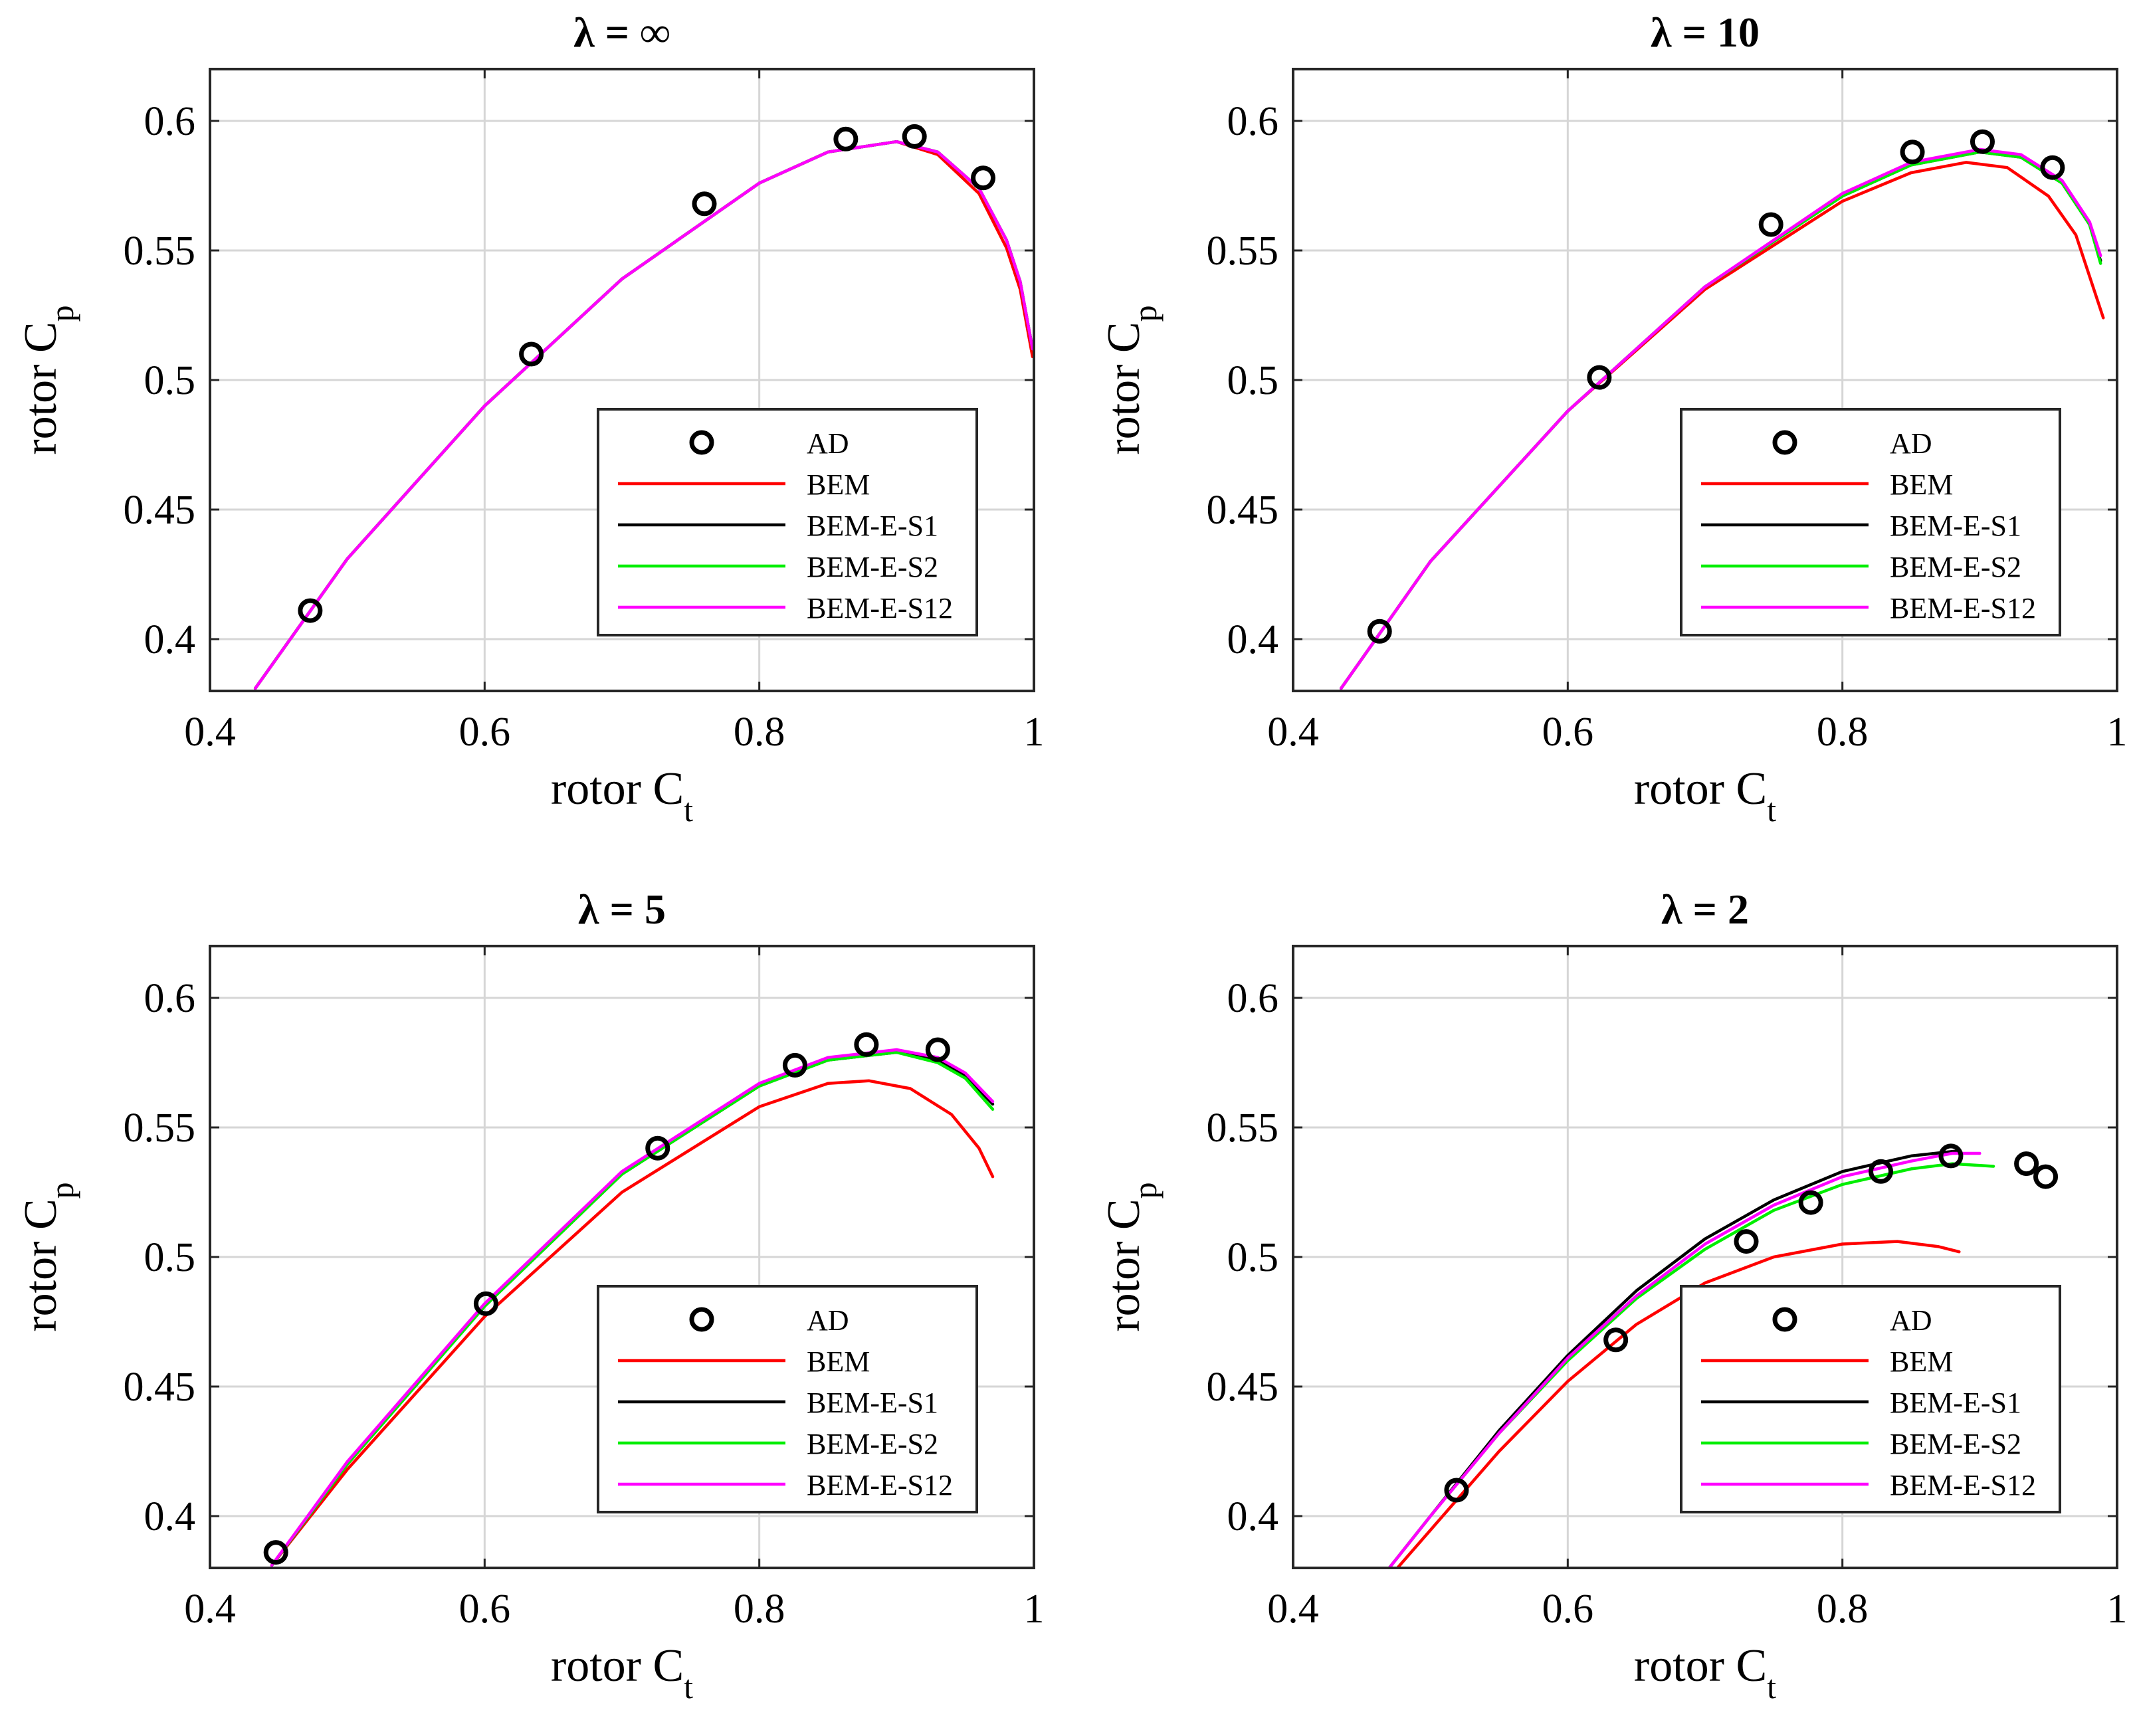 Image resolution: width=2135 pixels, height=1736 pixels. I want to click on legend-item-bem: BEM, so click(1827, 484).